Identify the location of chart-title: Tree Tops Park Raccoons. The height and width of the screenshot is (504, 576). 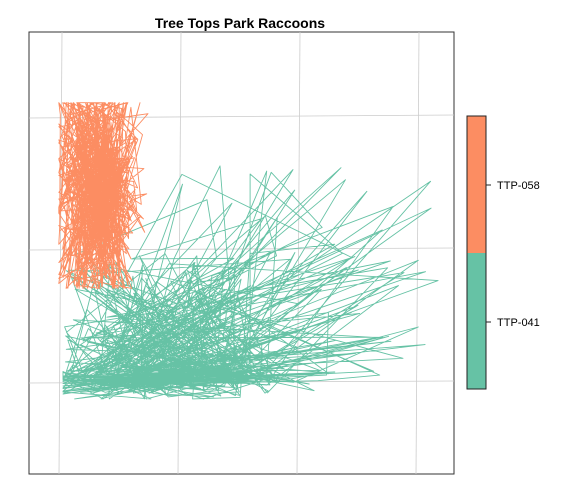
(240, 23).